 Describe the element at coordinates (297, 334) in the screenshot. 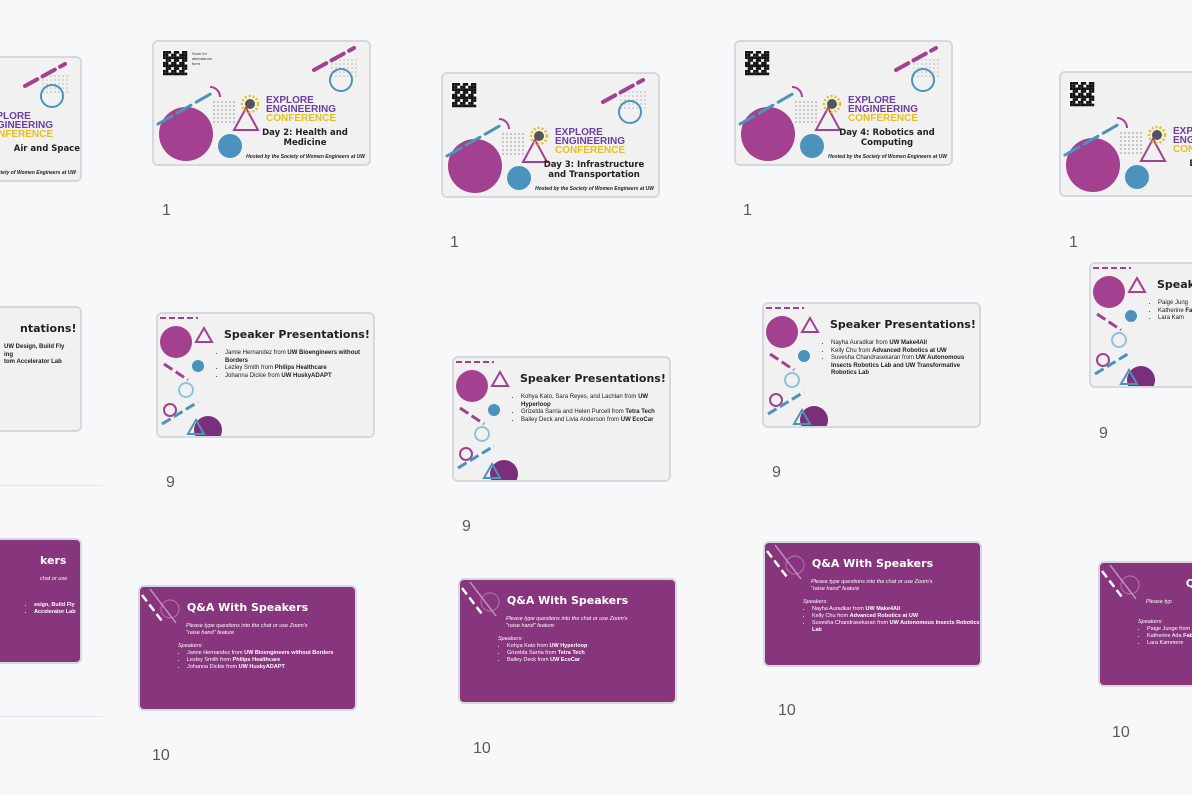

I see `slide-title: Speaker Presentations!` at that location.